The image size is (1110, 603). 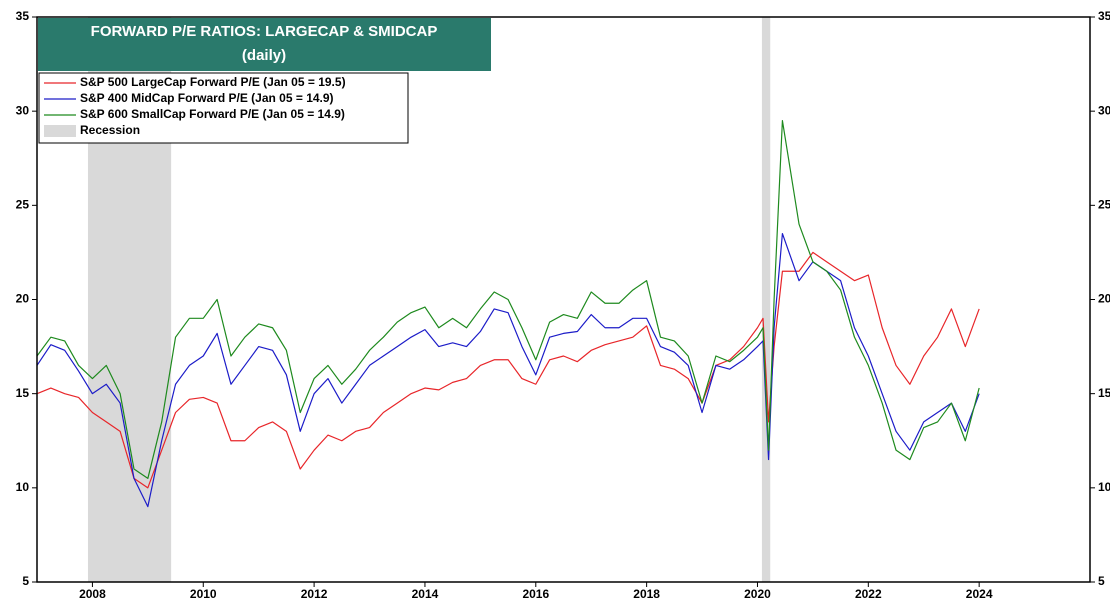 I want to click on y2-tick-label: 10, so click(x=1104, y=487).